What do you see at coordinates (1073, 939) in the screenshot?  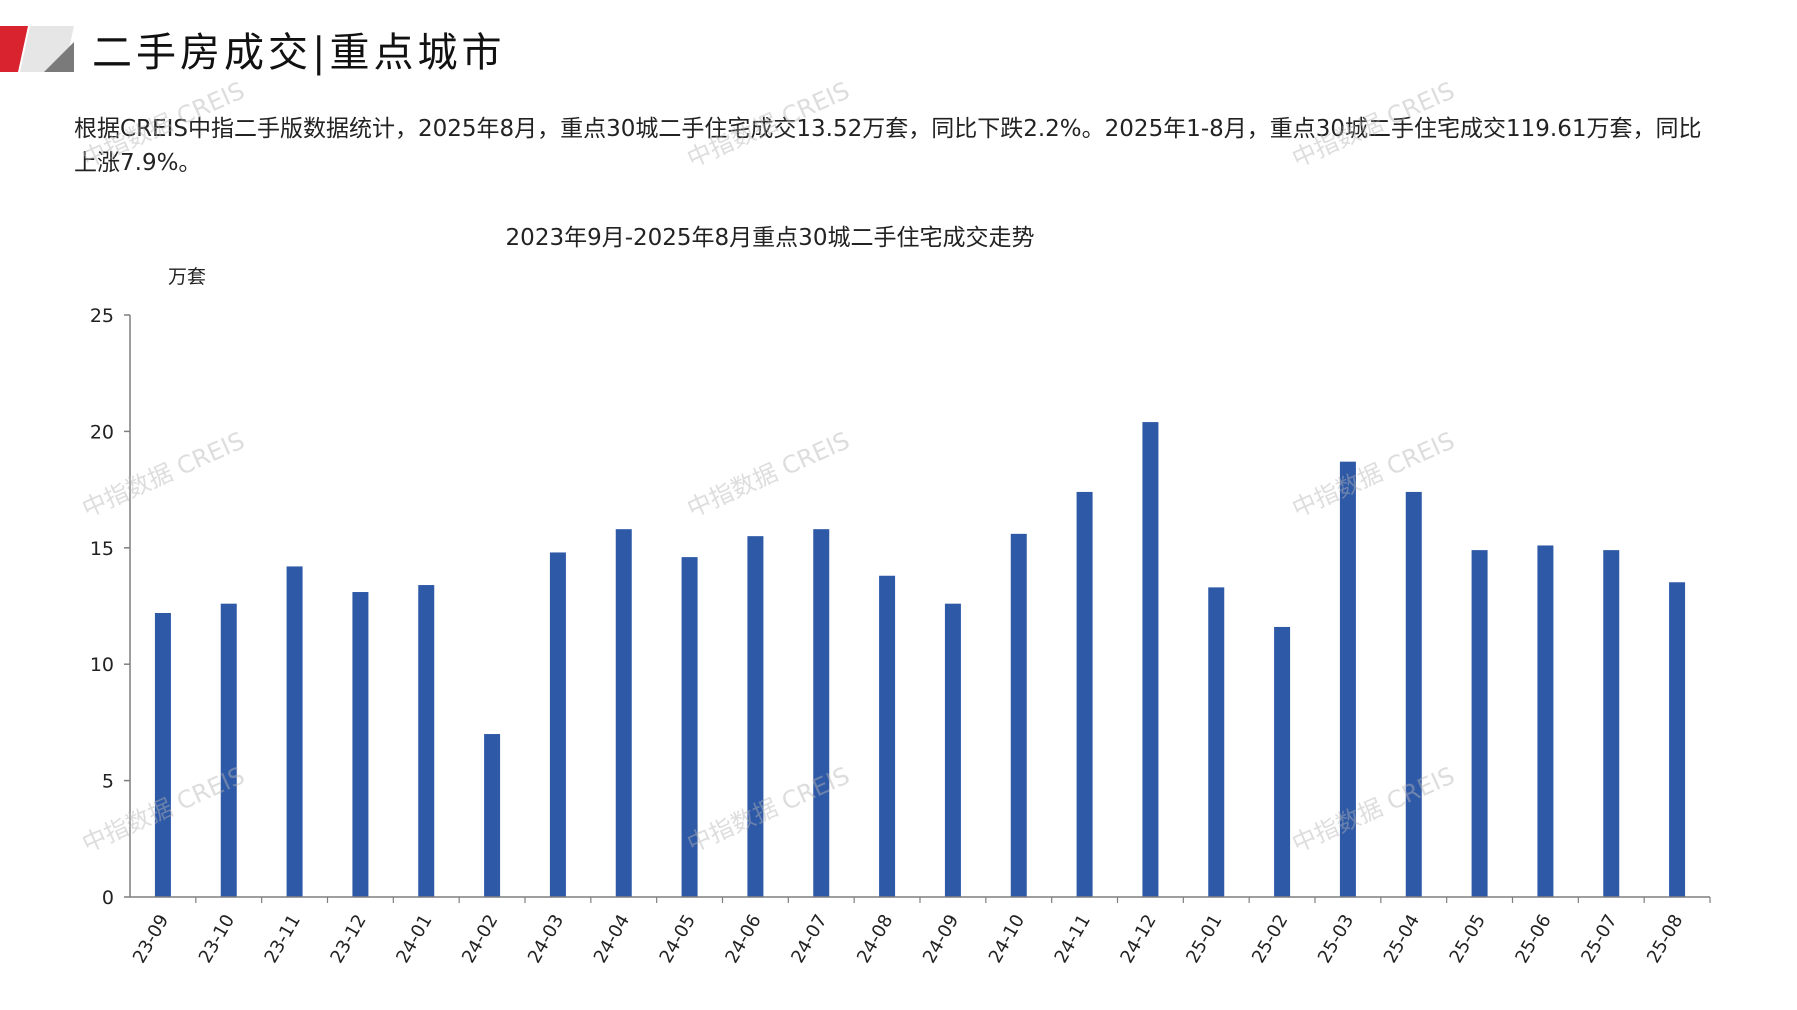 I see `x-tick-label: 24-11` at bounding box center [1073, 939].